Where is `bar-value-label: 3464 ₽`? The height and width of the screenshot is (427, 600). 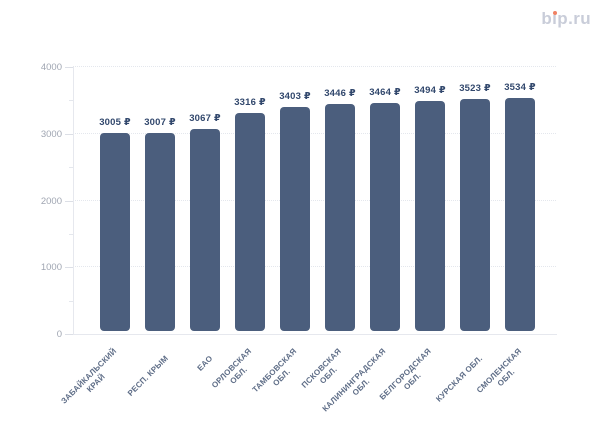
bar-value-label: 3464 ₽ is located at coordinates (385, 92).